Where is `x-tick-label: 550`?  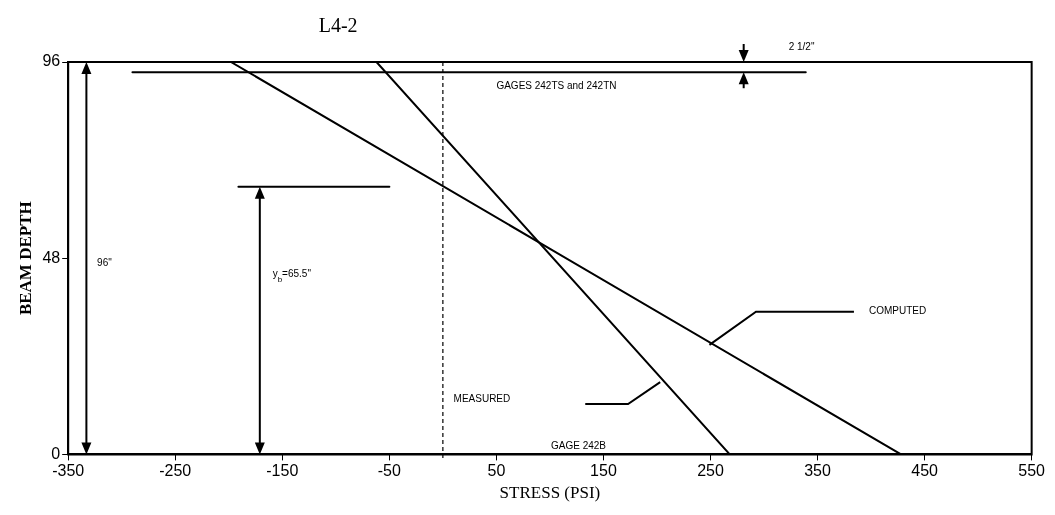
x-tick-label: 550 is located at coordinates (1032, 471).